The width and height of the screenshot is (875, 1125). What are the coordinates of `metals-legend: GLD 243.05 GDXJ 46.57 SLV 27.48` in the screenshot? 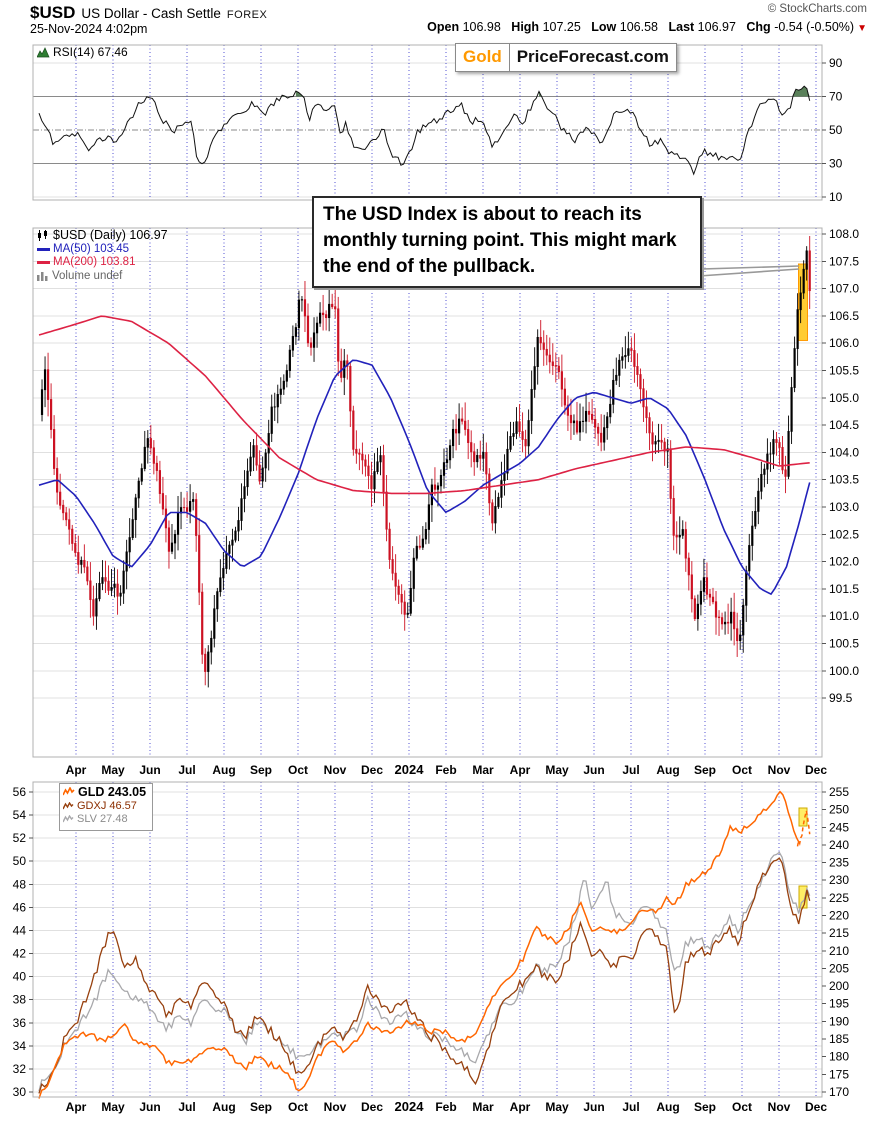 It's located at (106, 807).